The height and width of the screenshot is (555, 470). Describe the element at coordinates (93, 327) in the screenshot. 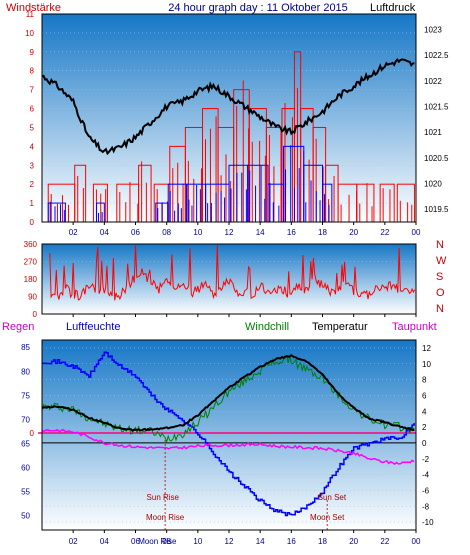

I see `luftfeuchte-label: Luftfeuchte` at that location.